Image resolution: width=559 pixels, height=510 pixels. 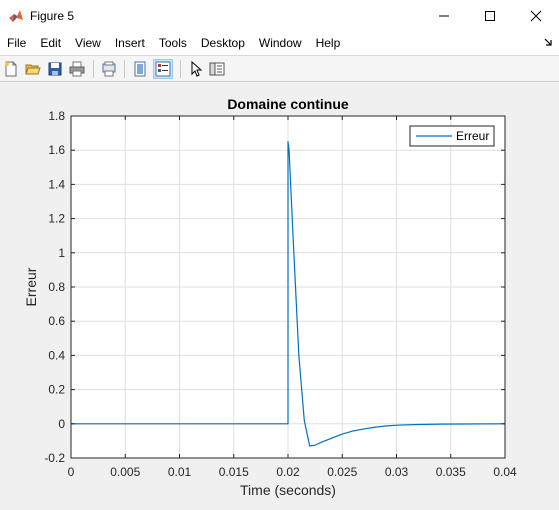 I want to click on x-tick-label: 0.02, so click(x=288, y=472).